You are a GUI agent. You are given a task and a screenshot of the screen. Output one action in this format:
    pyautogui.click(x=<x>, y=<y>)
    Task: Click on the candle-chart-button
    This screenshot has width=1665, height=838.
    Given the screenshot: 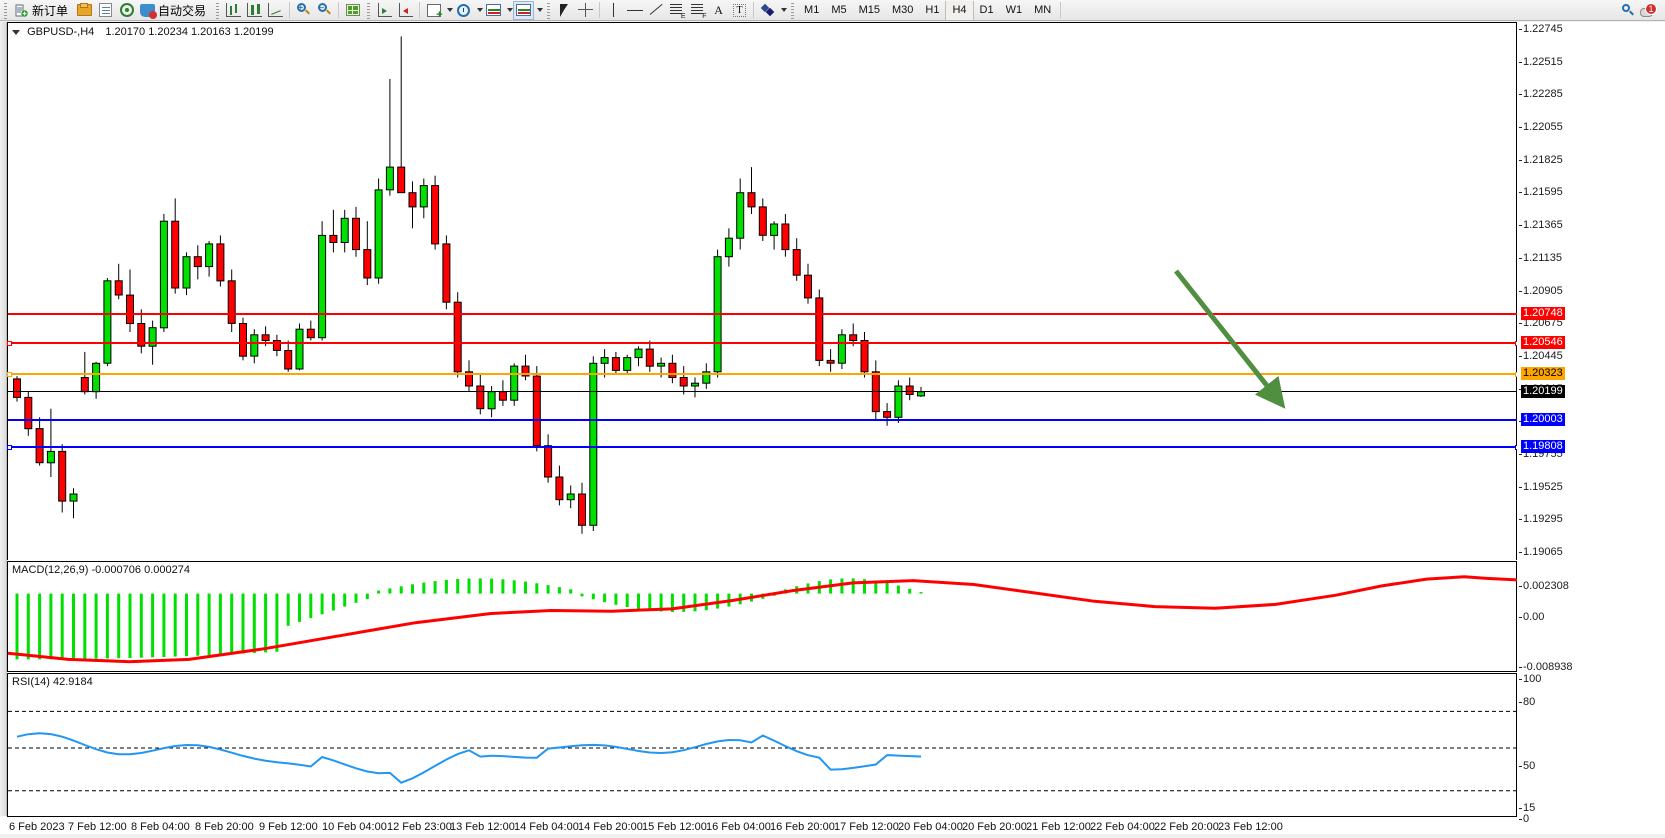 What is the action you would take?
    pyautogui.click(x=254, y=10)
    